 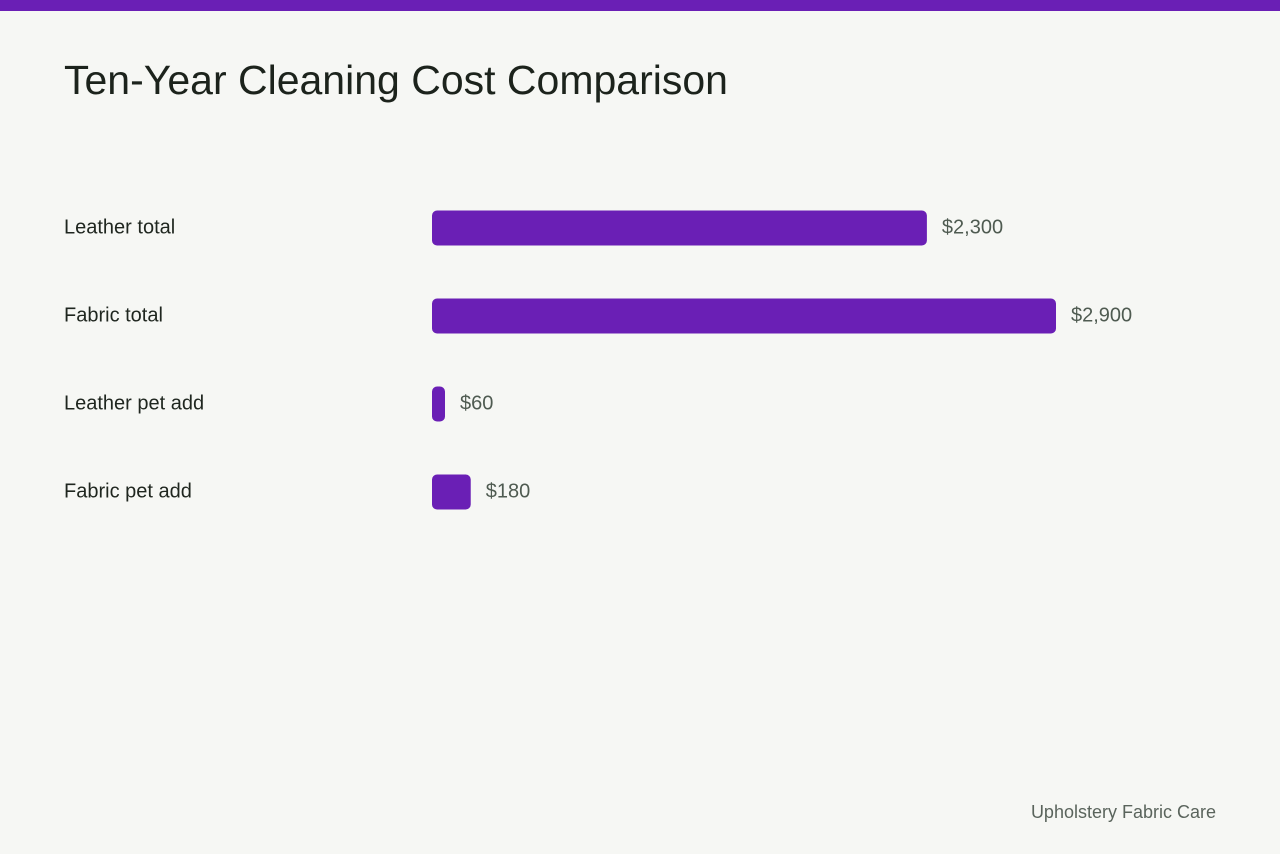 I want to click on bar-row-fabric-total: Fabric total $2,900, so click(x=598, y=316).